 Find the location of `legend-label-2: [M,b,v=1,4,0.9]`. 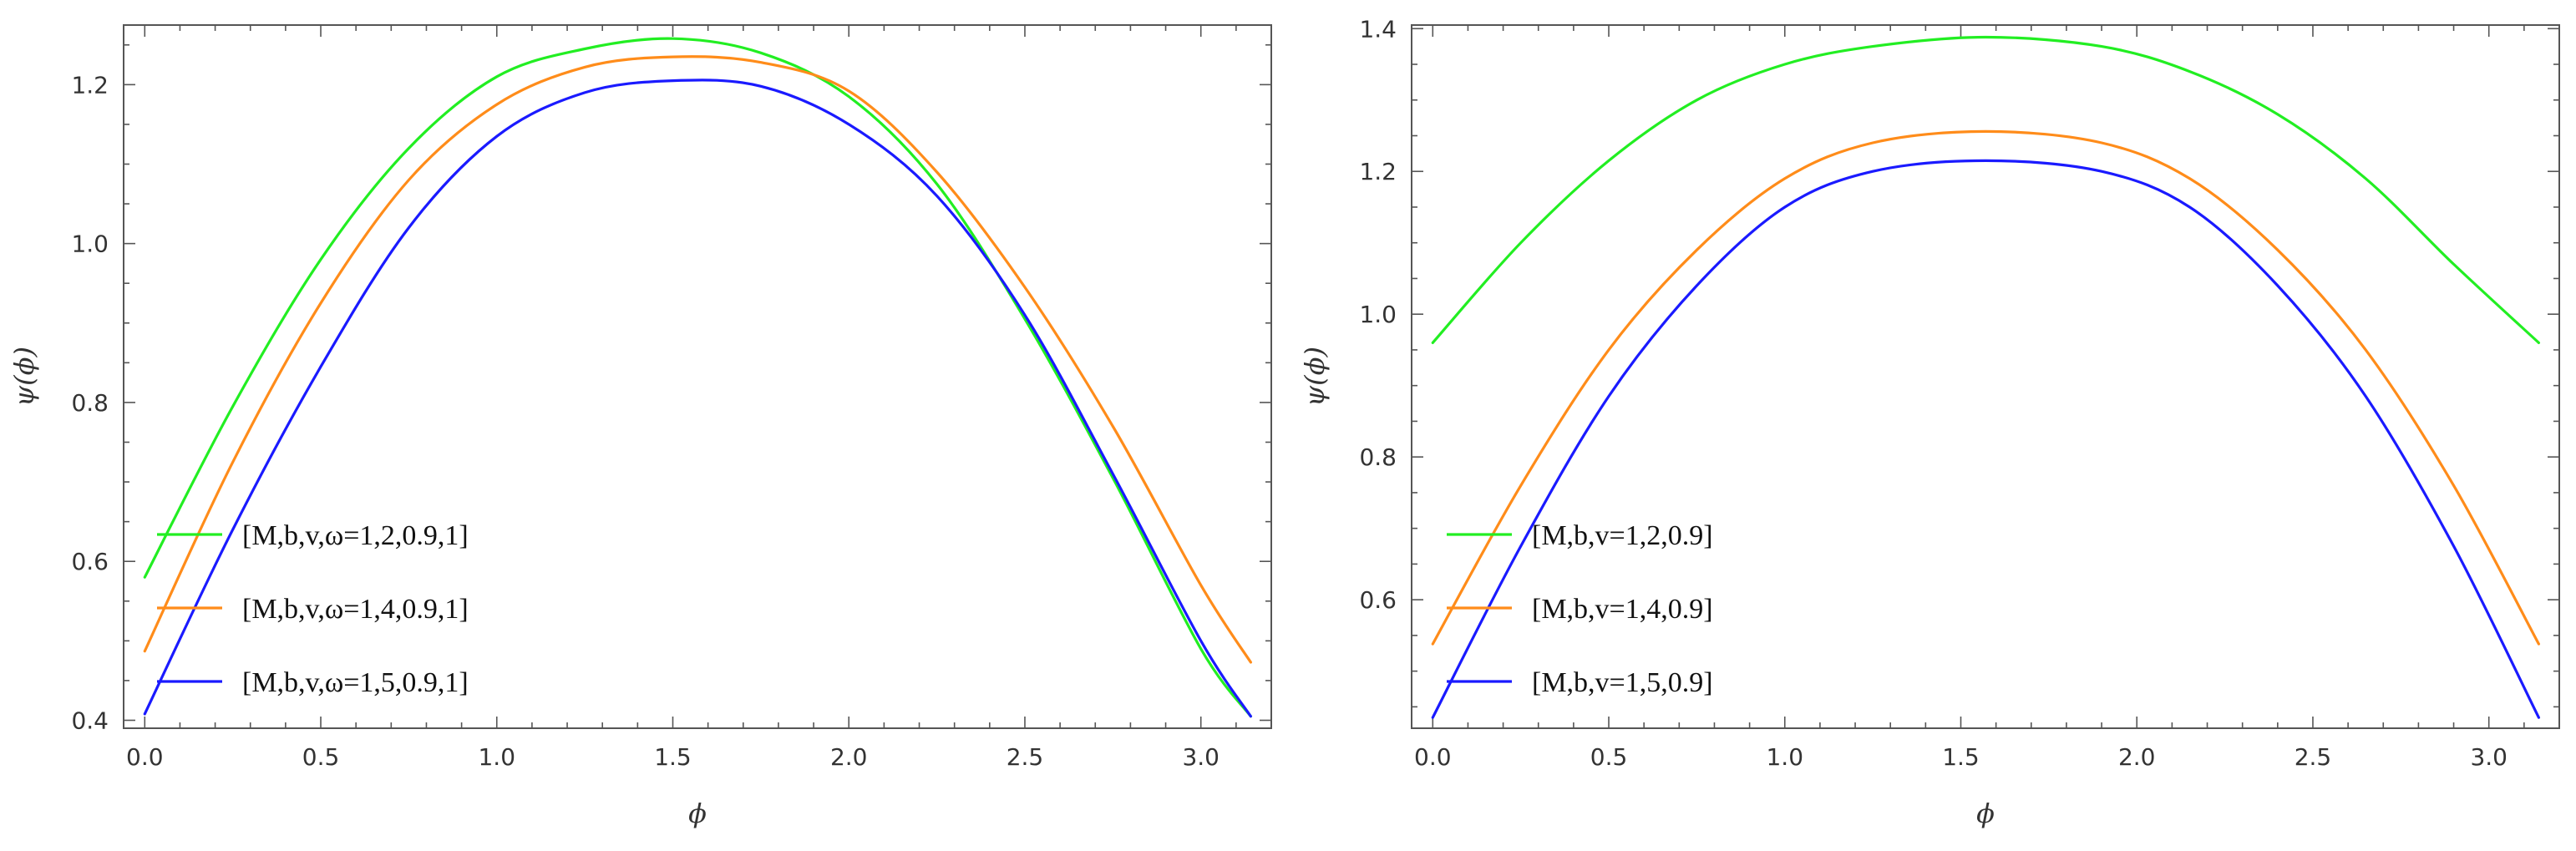

legend-label-2: [M,b,v=1,4,0.9] is located at coordinates (1622, 609).